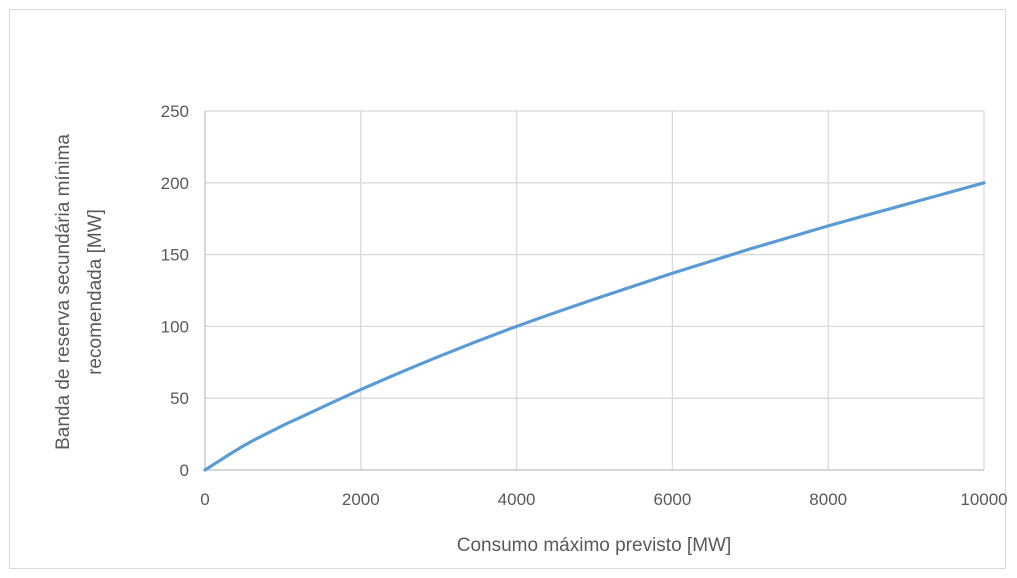 The height and width of the screenshot is (578, 1017). I want to click on x-tick-label: 6000, so click(672, 499).